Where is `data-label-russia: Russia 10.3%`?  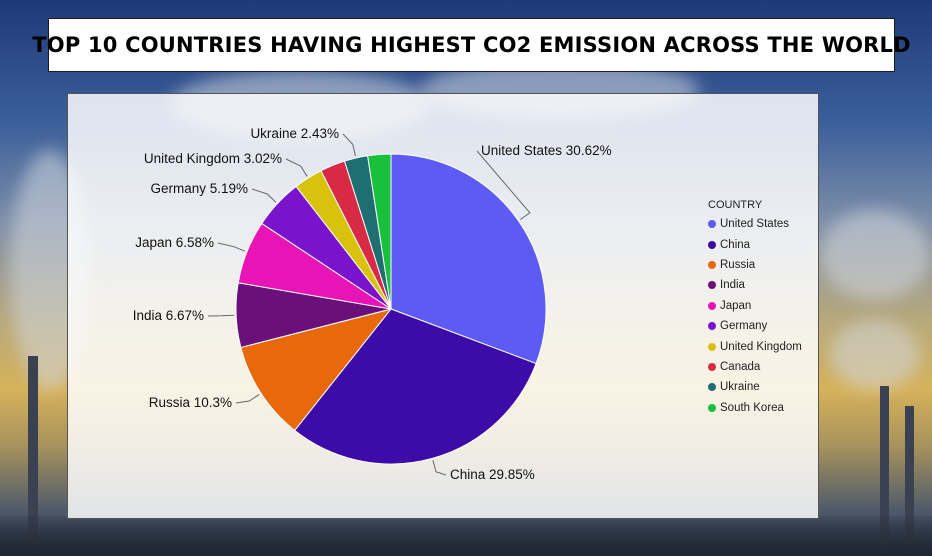
data-label-russia: Russia 10.3% is located at coordinates (190, 402).